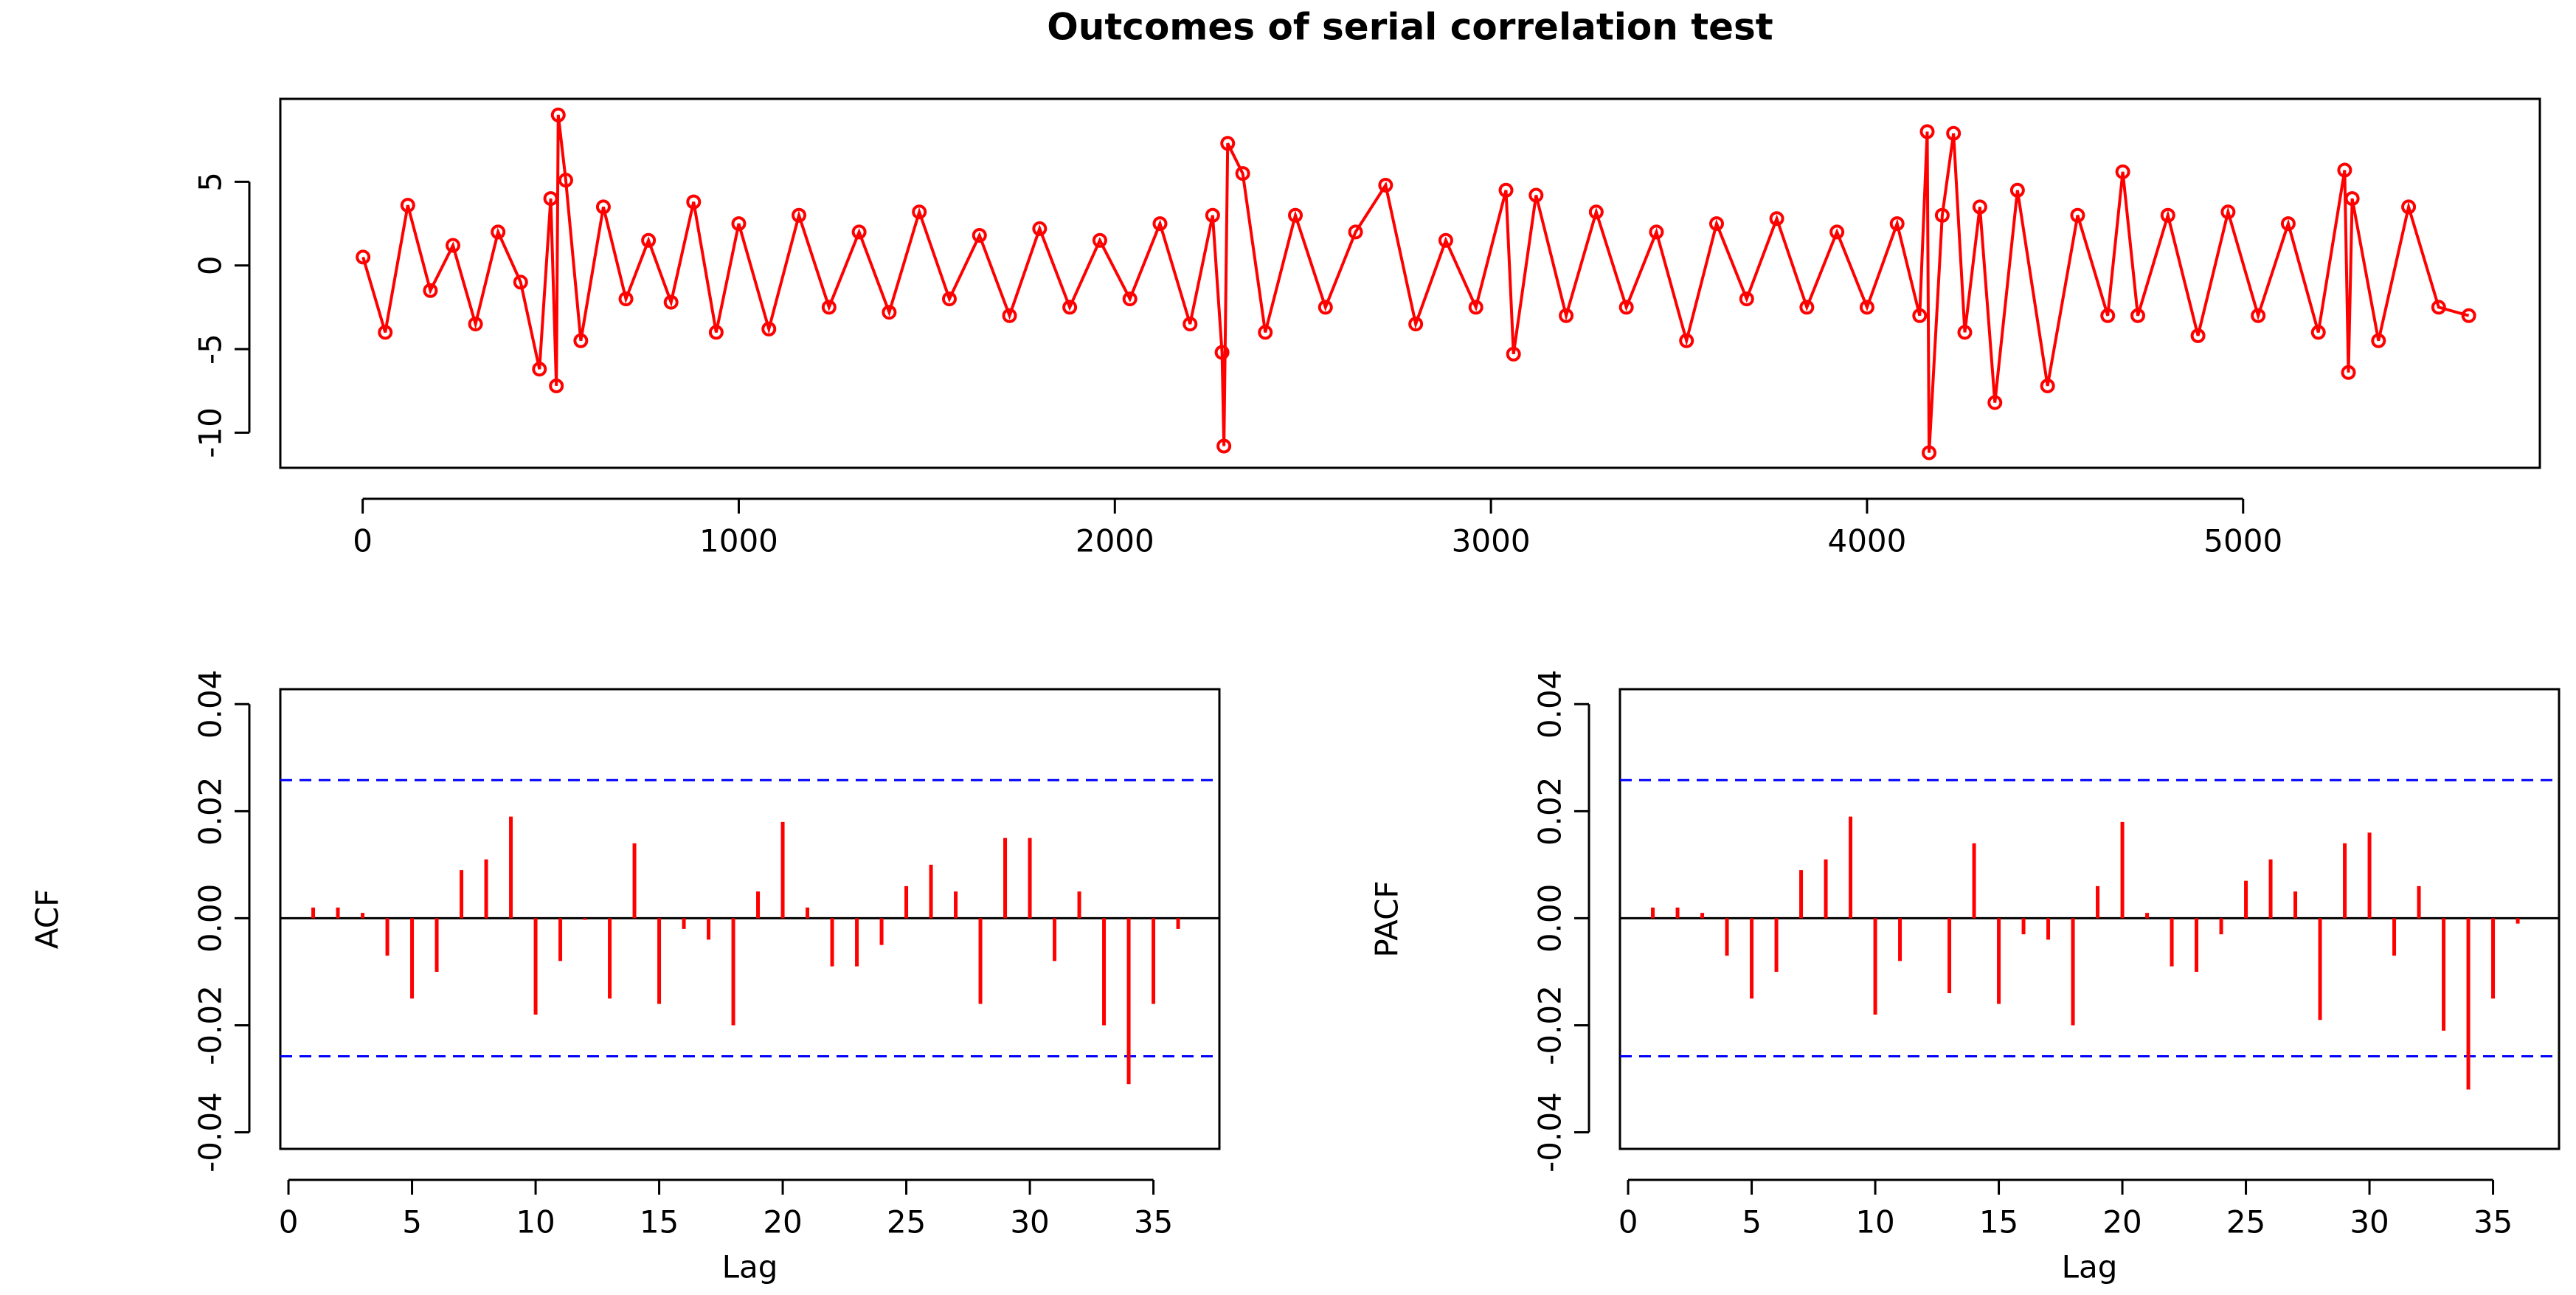 The width and height of the screenshot is (2576, 1295). I want to click on y-tick-label: -10, so click(211, 432).